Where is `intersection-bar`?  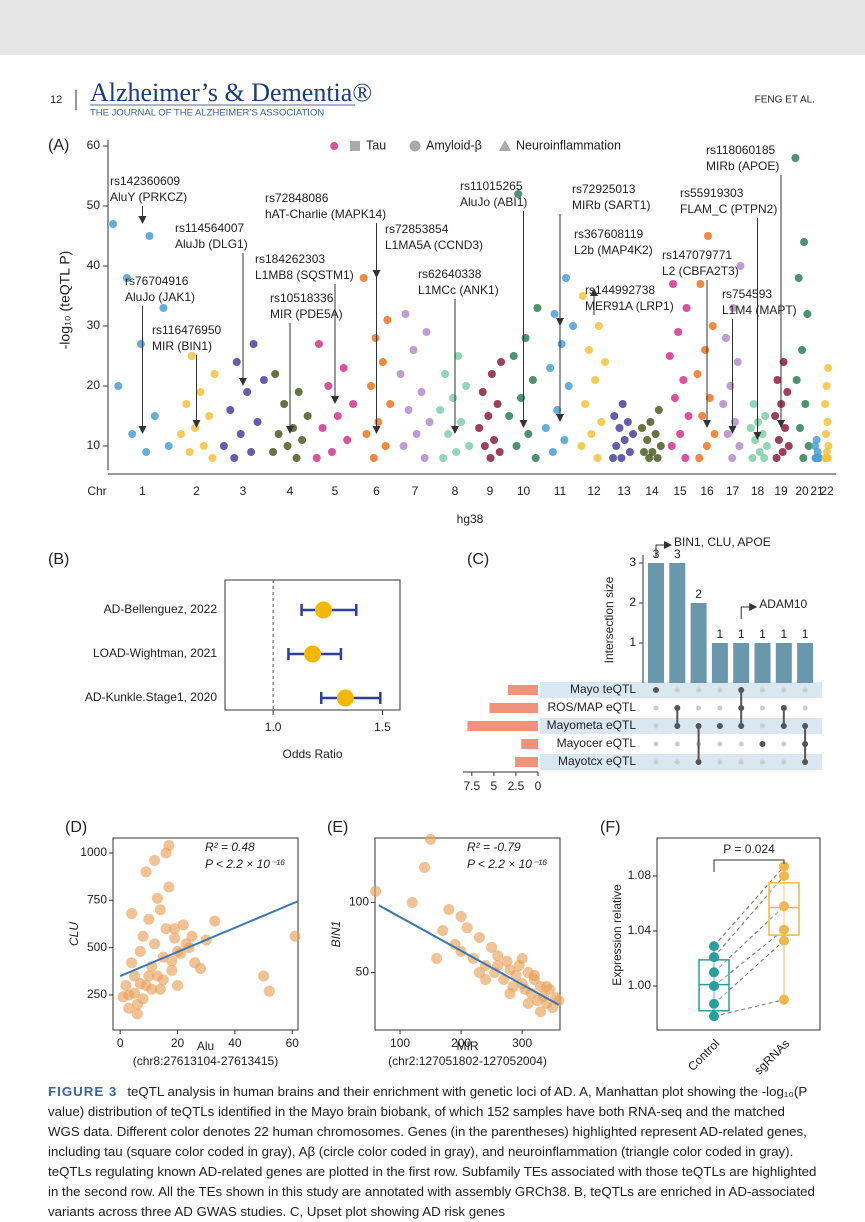 intersection-bar is located at coordinates (656, 623).